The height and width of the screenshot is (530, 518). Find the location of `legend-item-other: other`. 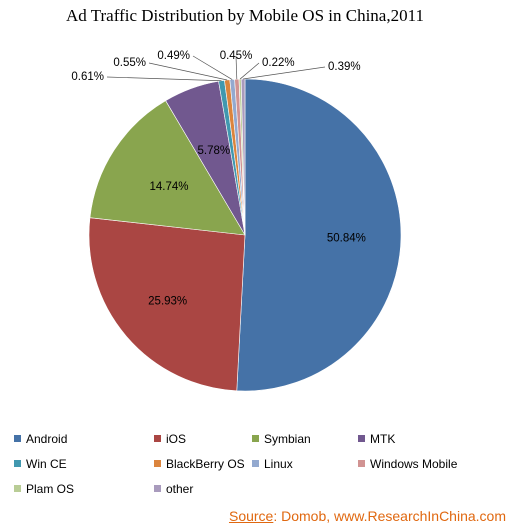

legend-item-other: other is located at coordinates (173, 489).